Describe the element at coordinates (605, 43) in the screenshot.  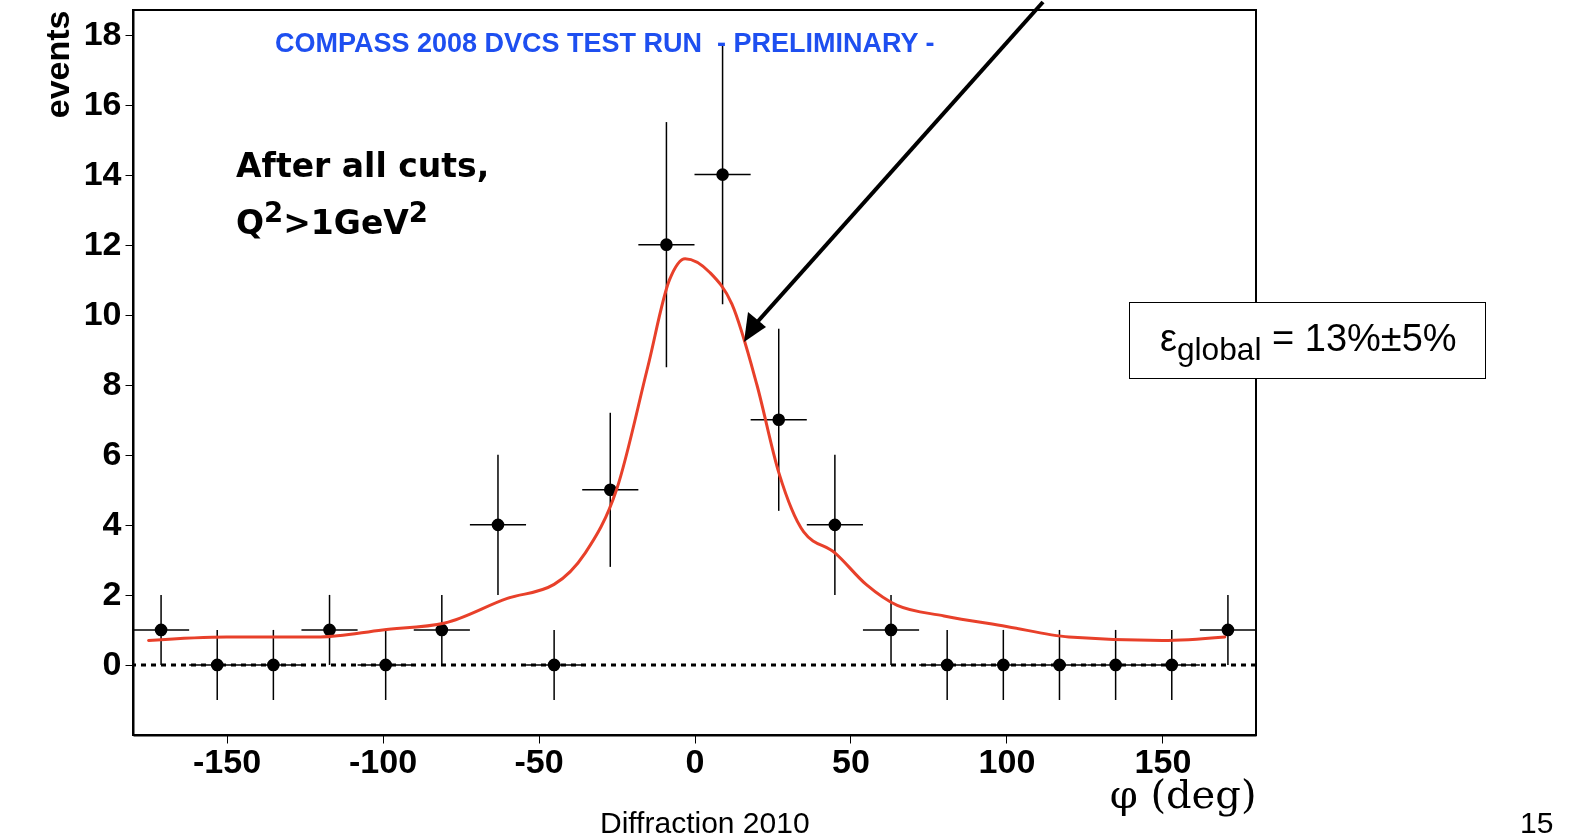
I see `text: COMPASS 2008 DVCS TEST RUN - PRELIMINARY -` at that location.